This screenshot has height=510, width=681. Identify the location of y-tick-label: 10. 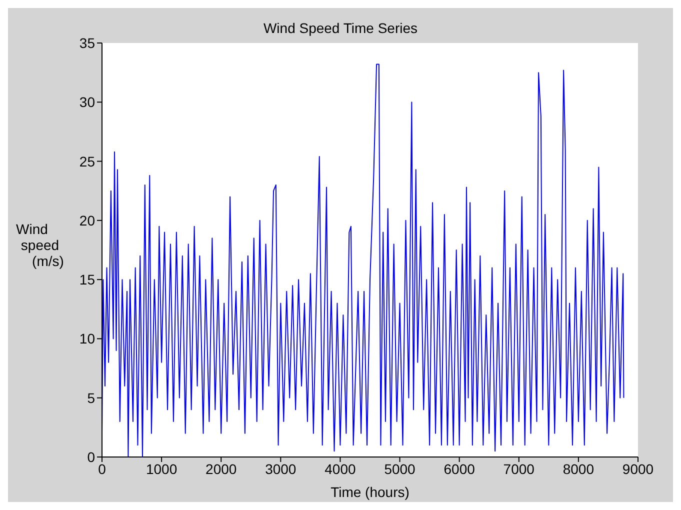
(87, 338).